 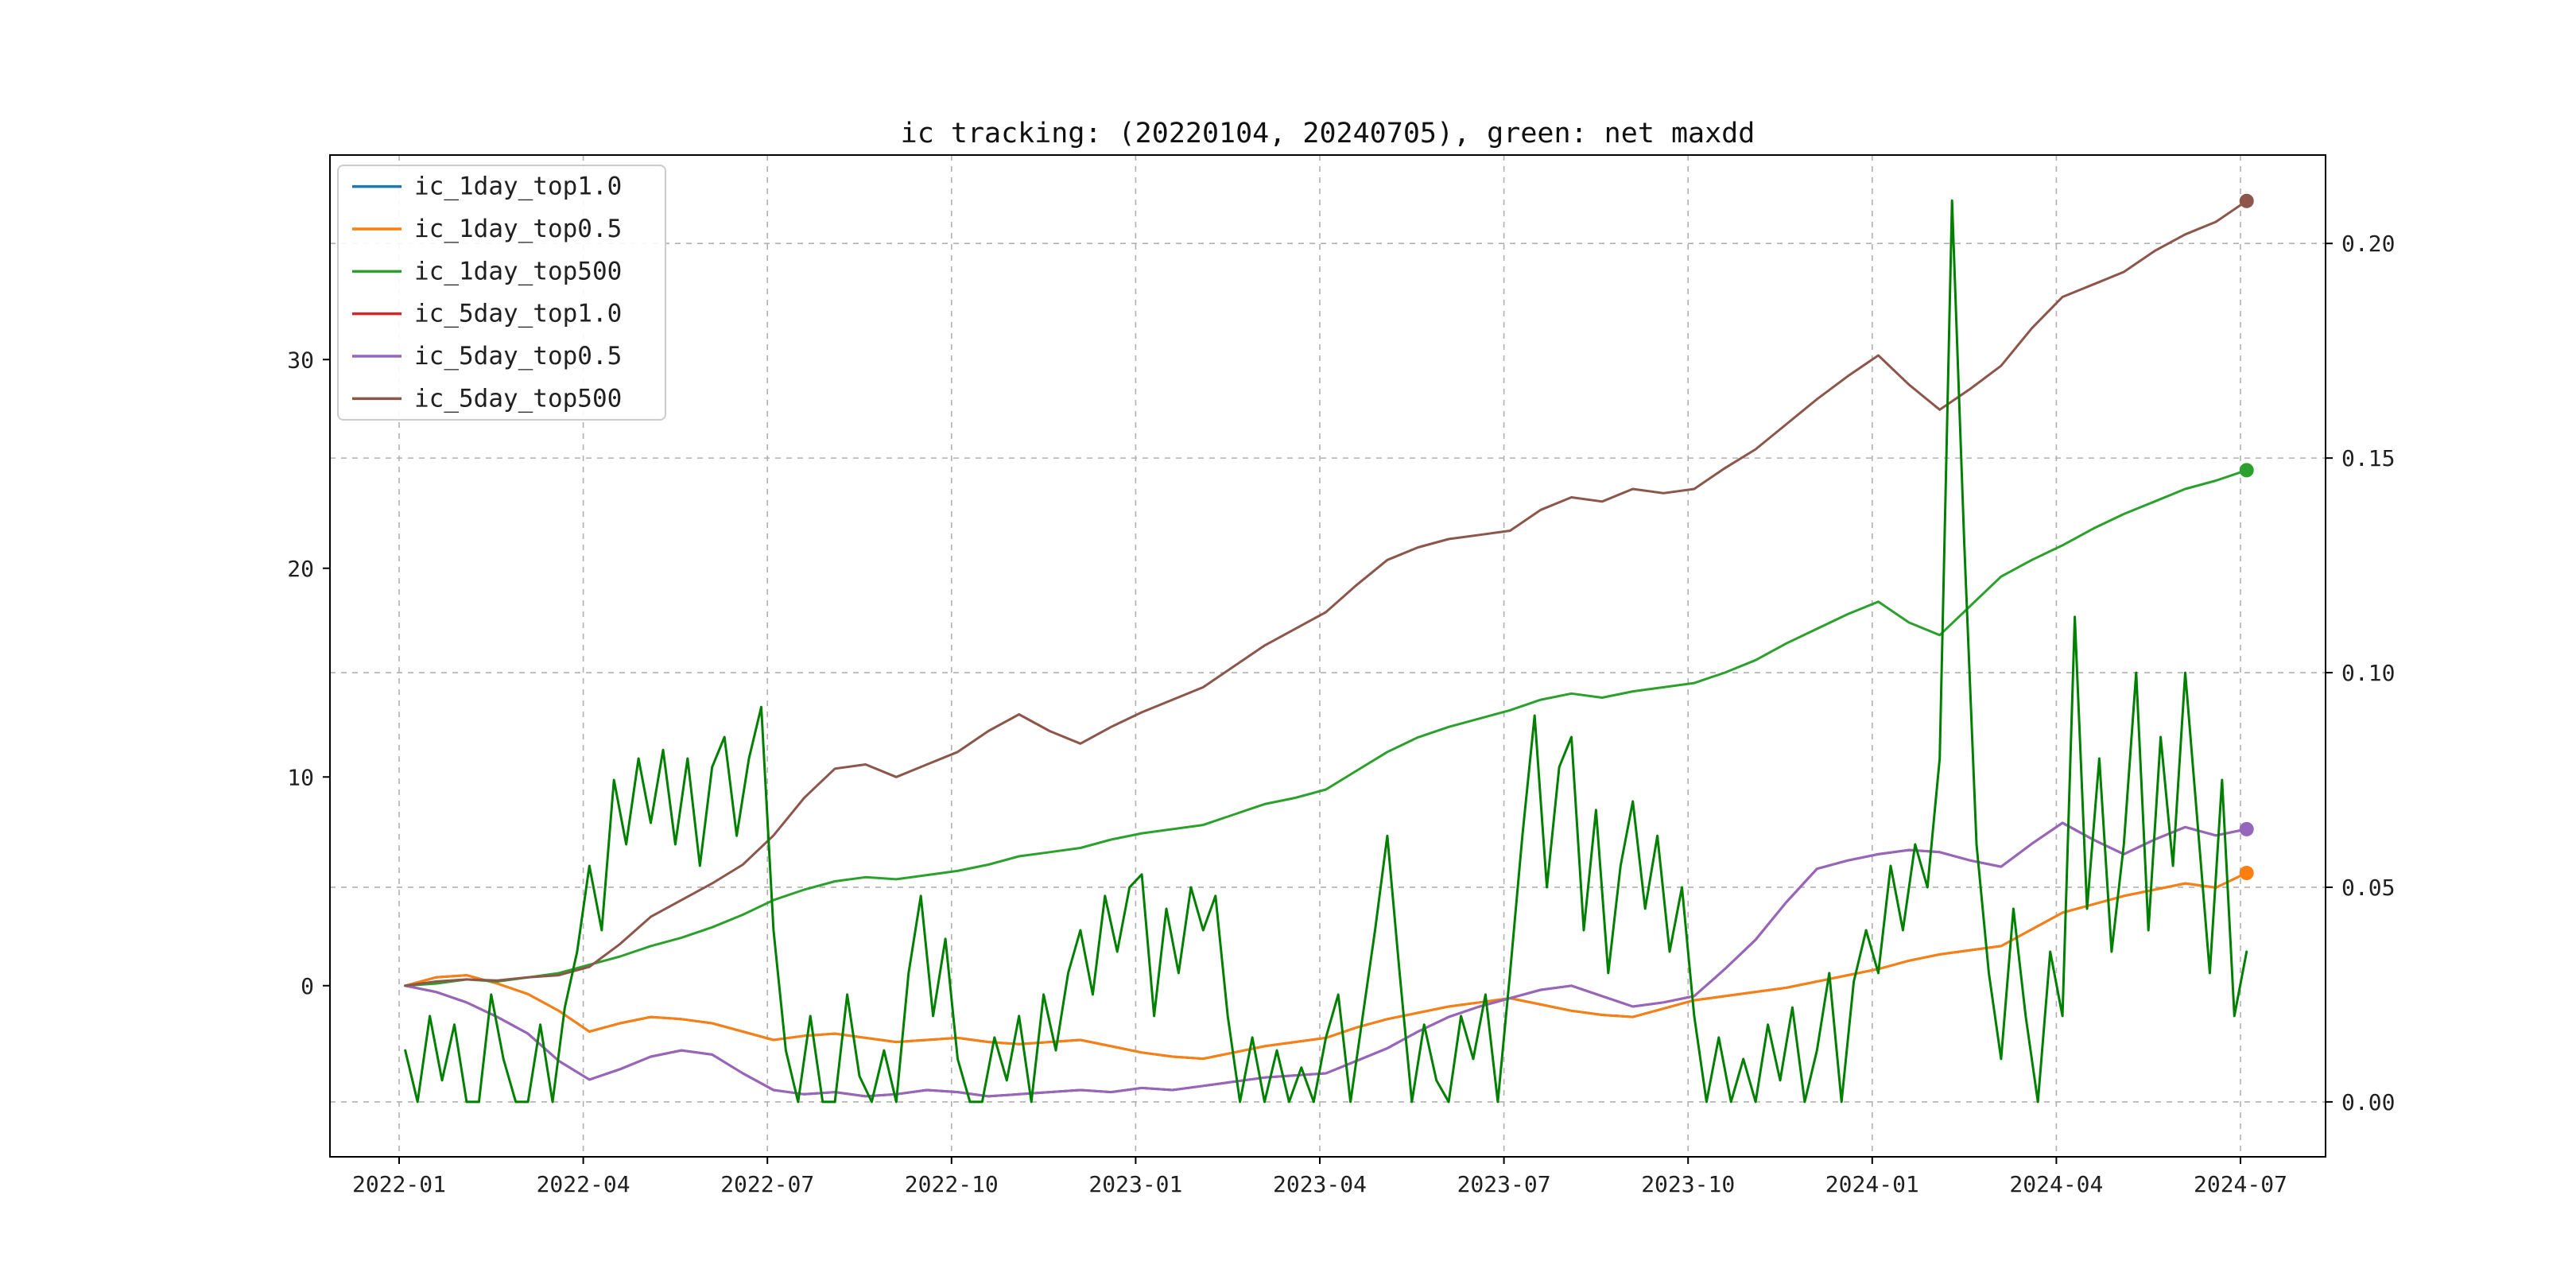 What do you see at coordinates (518, 187) in the screenshot?
I see `legend-label: ic_1day_top1.0` at bounding box center [518, 187].